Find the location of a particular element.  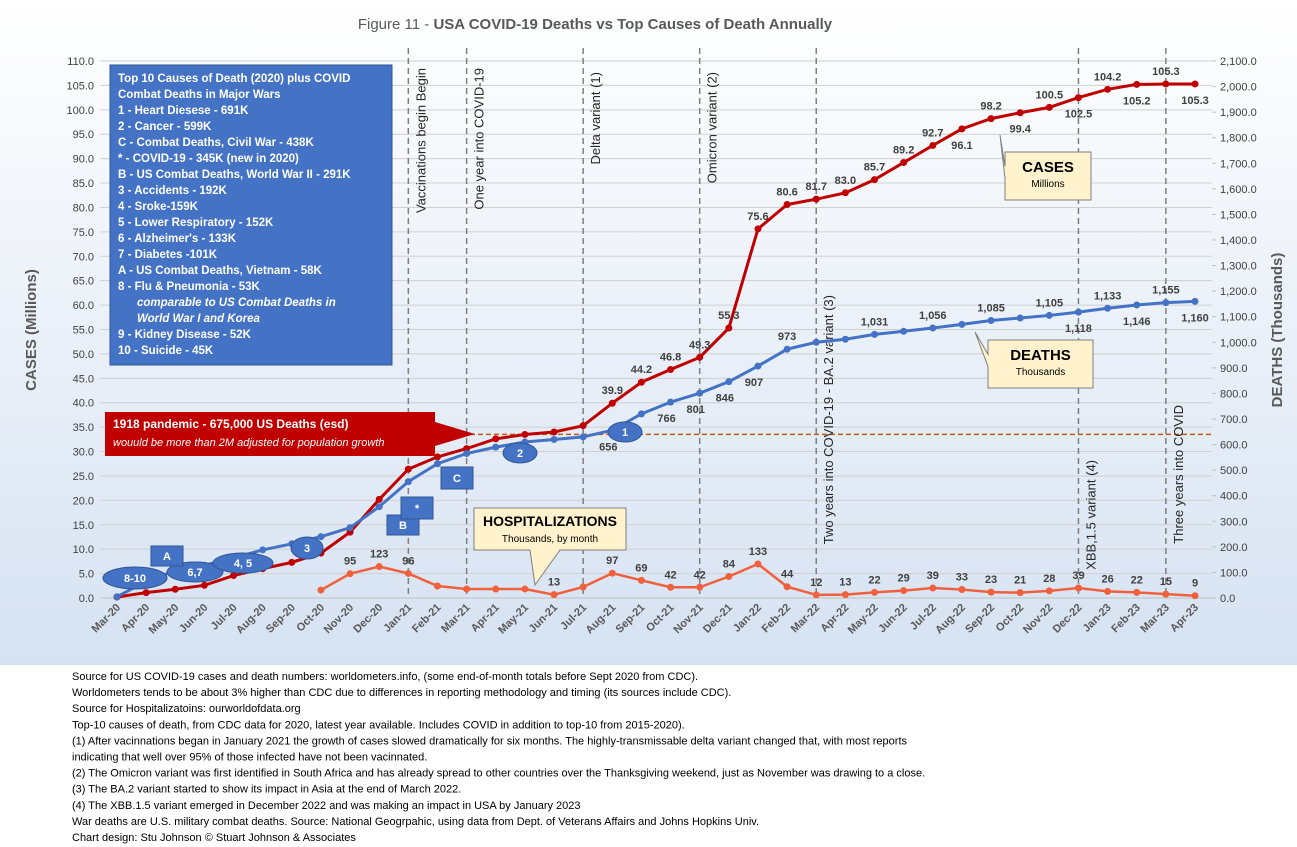

legend-callout: HOSPITALIZATIONS Thousands, by month is located at coordinates (550, 547).